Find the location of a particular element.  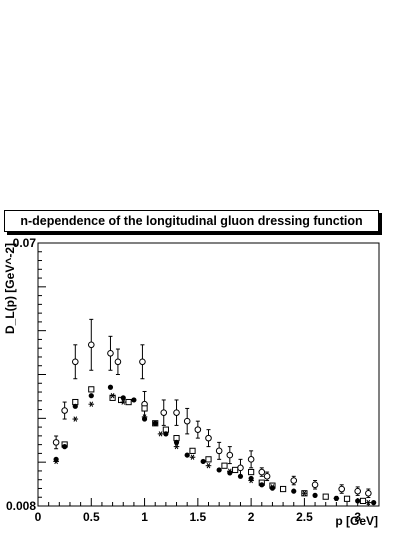

x-tick-label: 1.5 is located at coordinates (198, 517).